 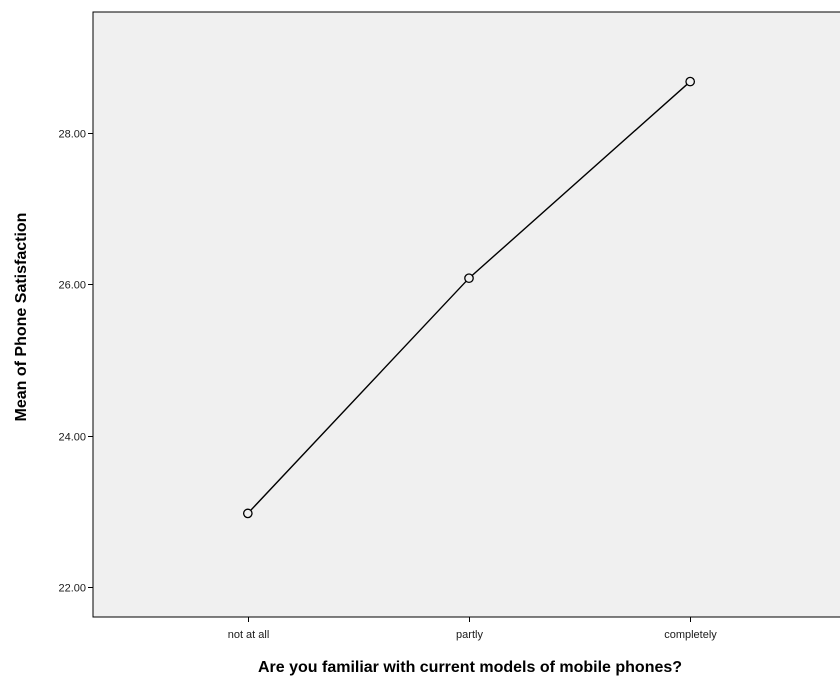 I want to click on y-axis-title: Mean of Phone Satisfaction, so click(x=21, y=317).